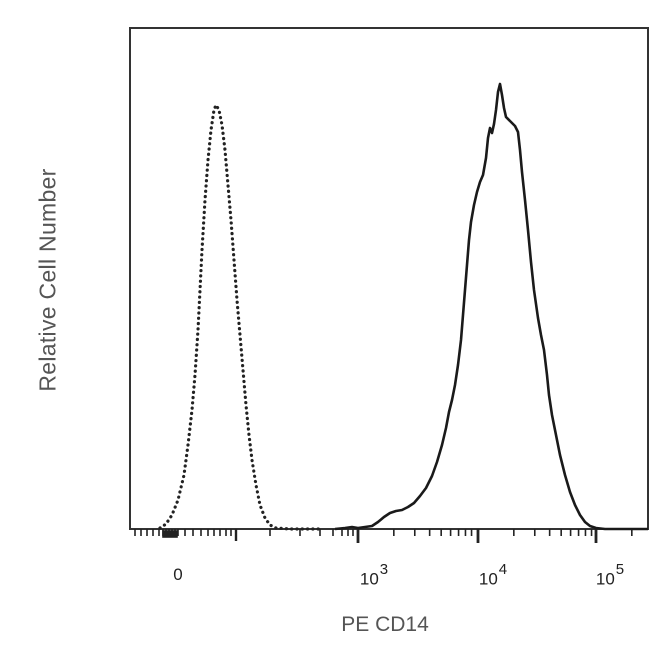 The height and width of the screenshot is (650, 650). What do you see at coordinates (385, 624) in the screenshot?
I see `x-axis-title: PE CD14` at bounding box center [385, 624].